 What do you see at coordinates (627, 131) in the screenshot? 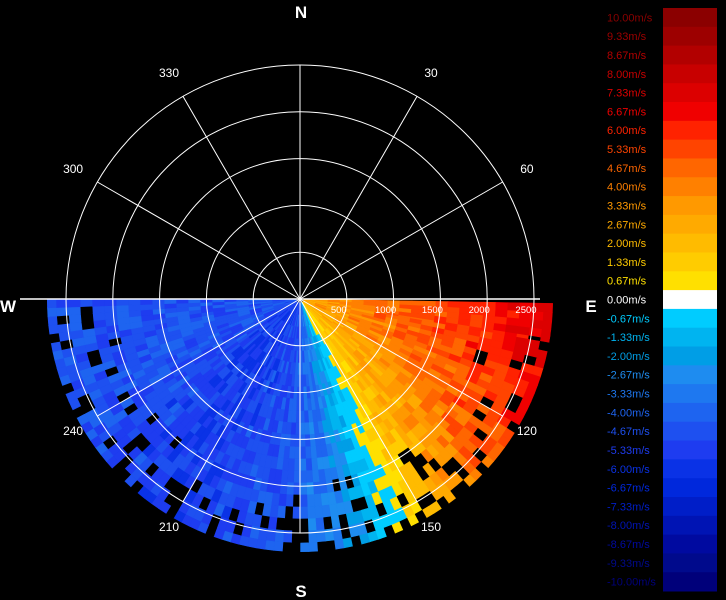
I see `colorbar-label: 6.00m/s` at bounding box center [627, 131].